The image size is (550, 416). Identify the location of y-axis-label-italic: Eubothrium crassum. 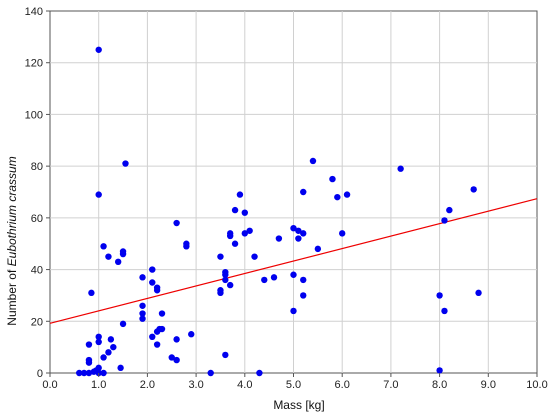
(12, 211).